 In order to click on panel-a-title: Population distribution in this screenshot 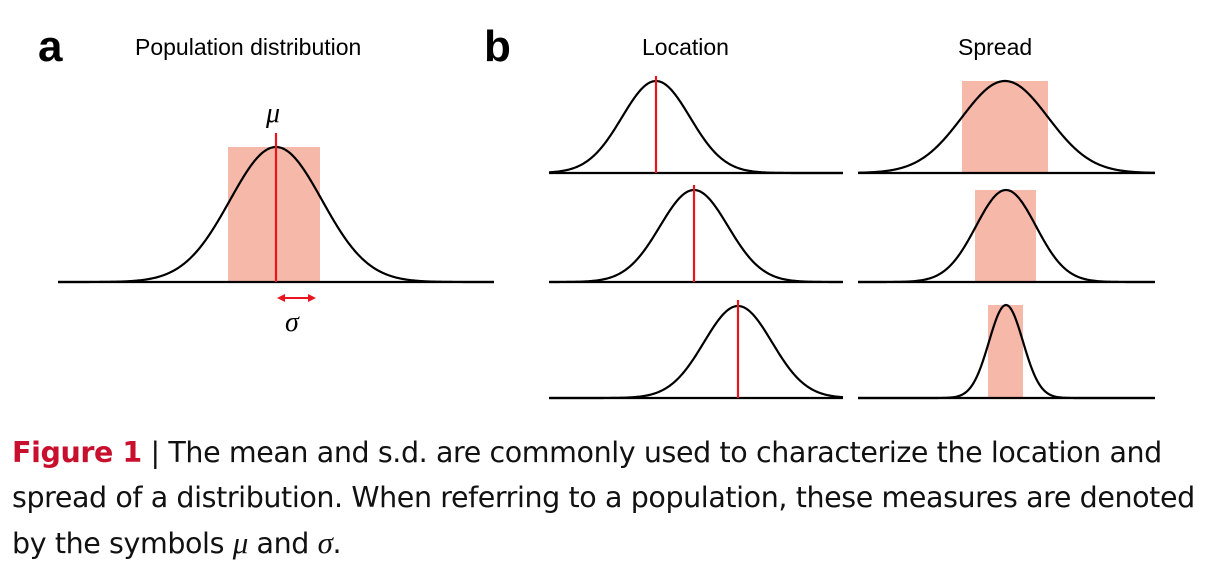, I will do `click(248, 47)`.